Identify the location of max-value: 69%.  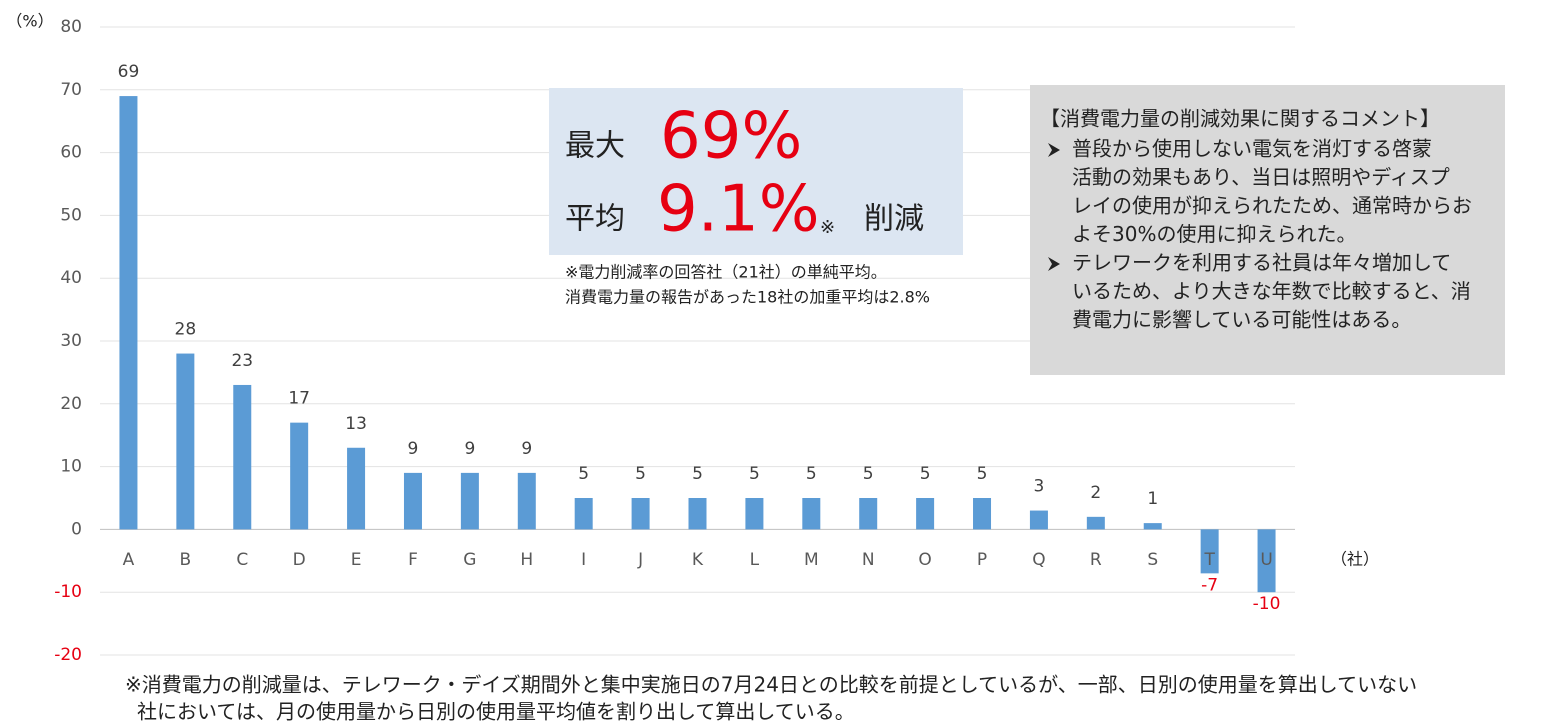
(731, 137).